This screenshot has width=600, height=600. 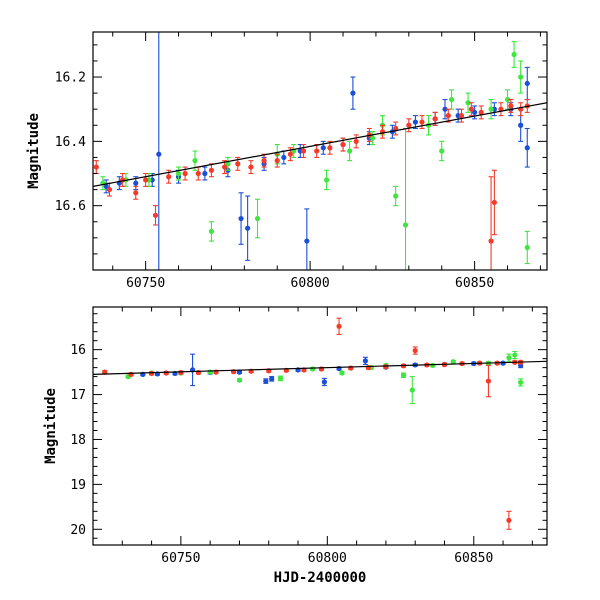 What do you see at coordinates (474, 283) in the screenshot?
I see `x-tick-label: 60850` at bounding box center [474, 283].